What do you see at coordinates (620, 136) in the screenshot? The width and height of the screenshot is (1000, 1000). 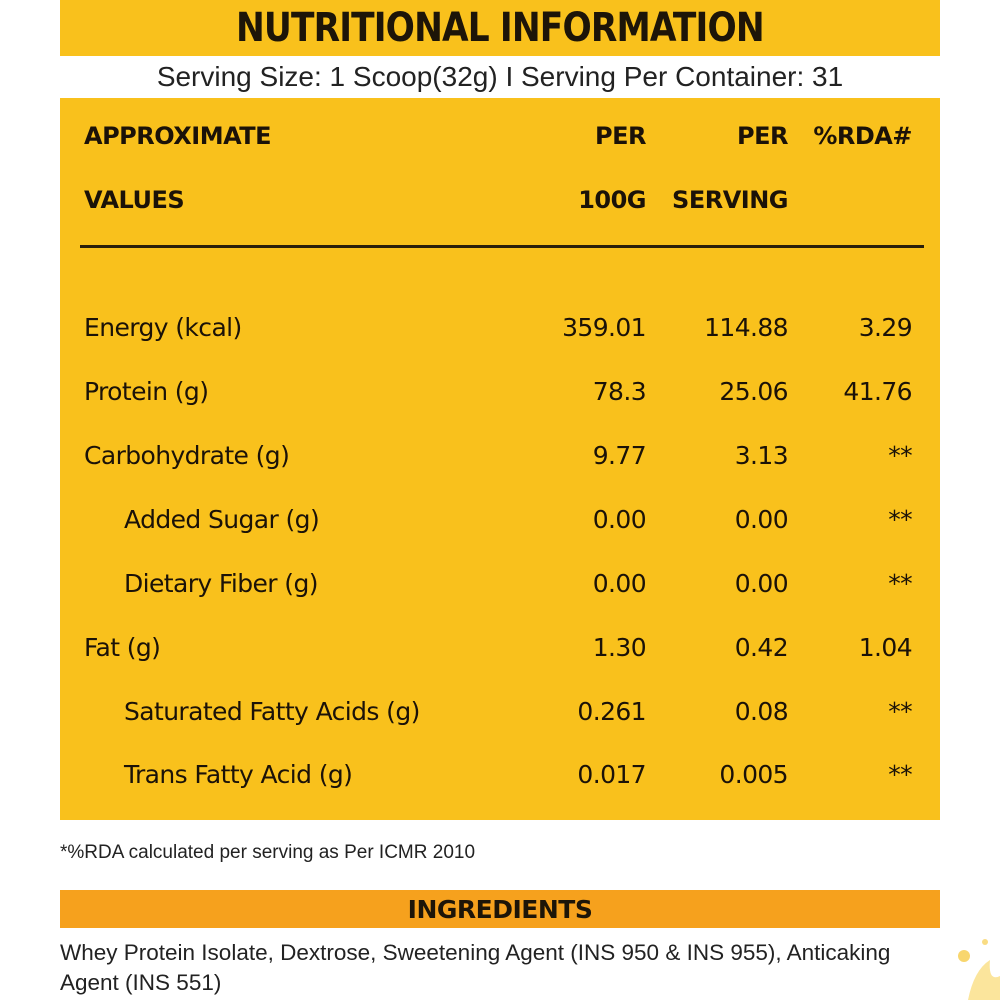 I see `header-per-100g-top: PER` at bounding box center [620, 136].